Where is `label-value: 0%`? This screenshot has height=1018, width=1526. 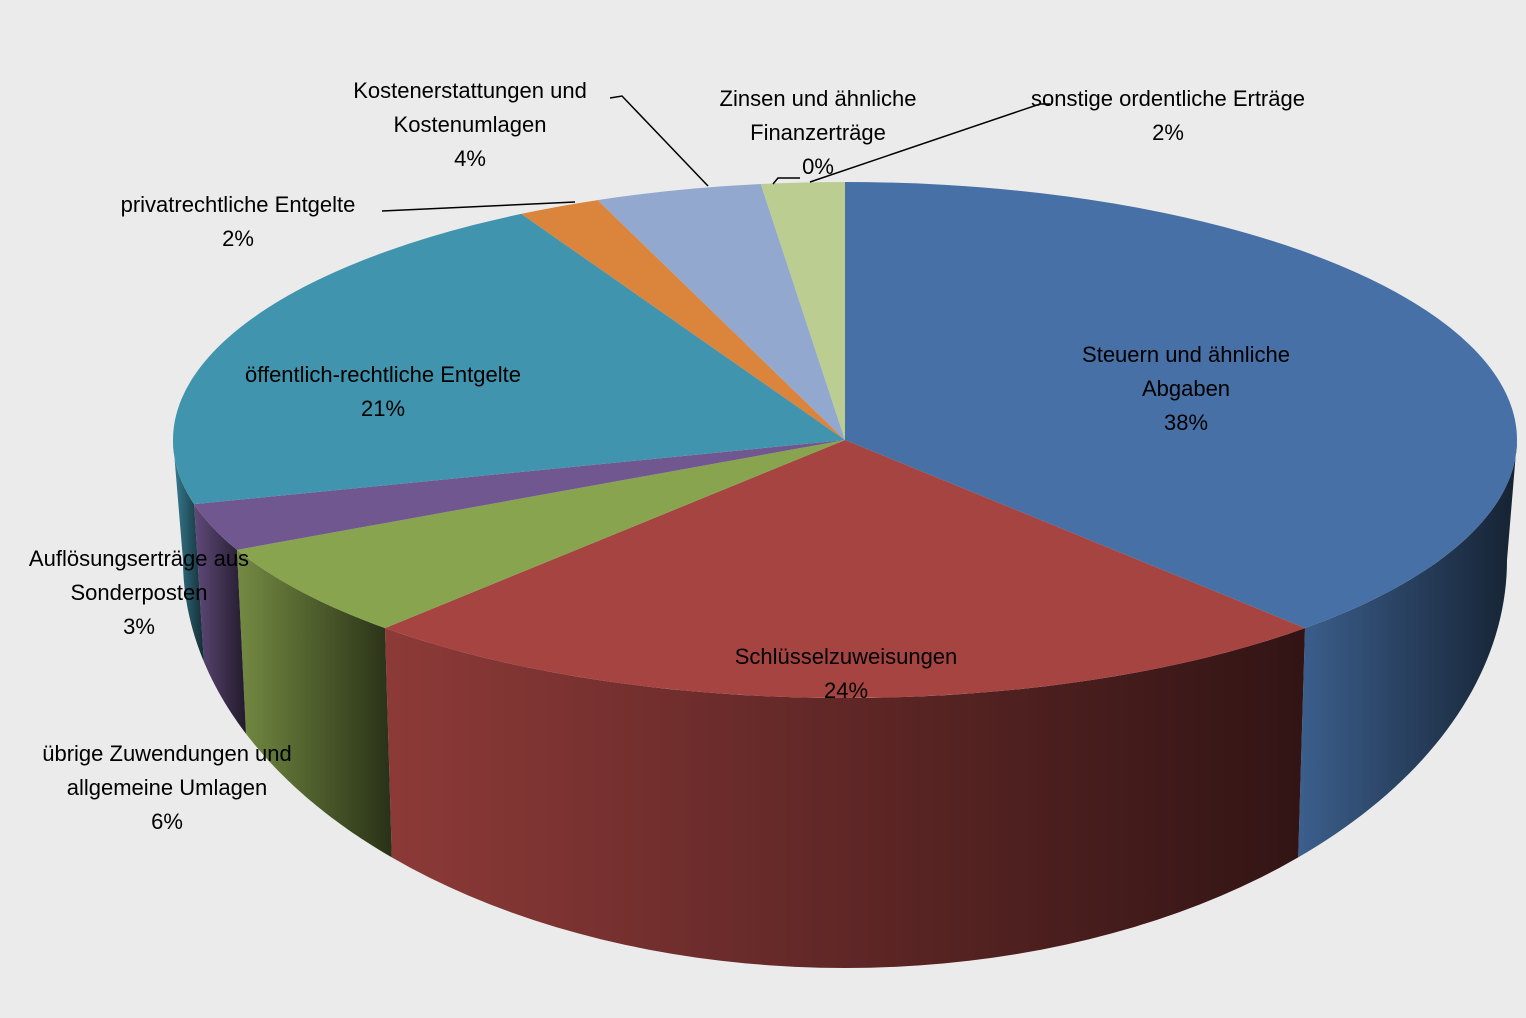 label-value: 0% is located at coordinates (818, 166).